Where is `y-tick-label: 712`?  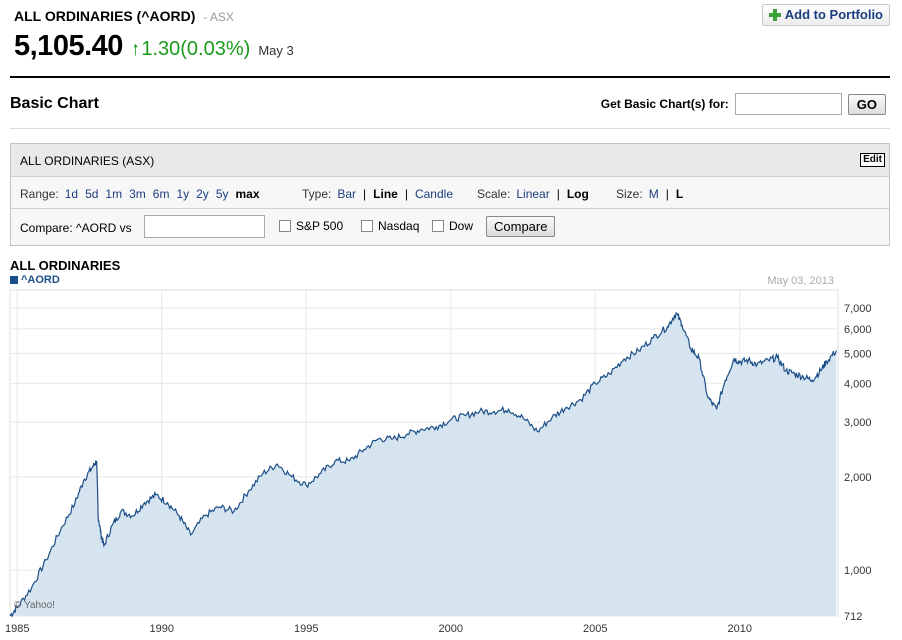
y-tick-label: 712 is located at coordinates (853, 617).